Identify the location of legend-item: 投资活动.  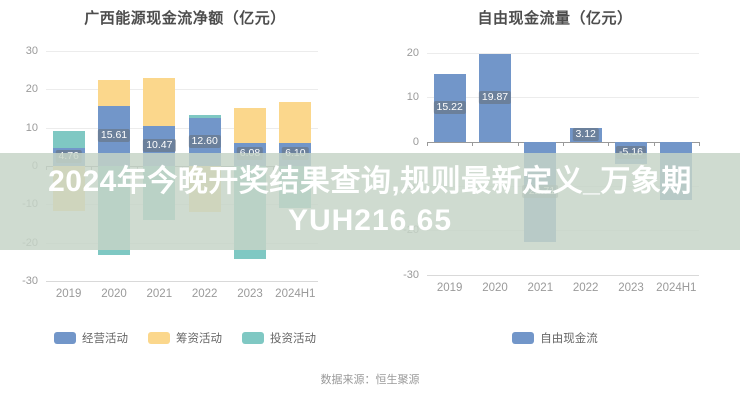
(279, 338).